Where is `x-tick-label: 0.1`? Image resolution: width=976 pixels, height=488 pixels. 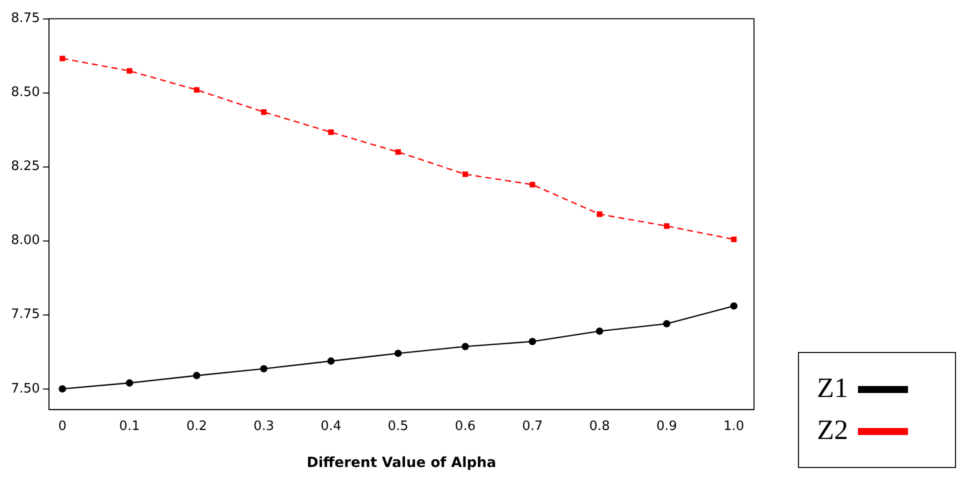
x-tick-label: 0.1 is located at coordinates (129, 426).